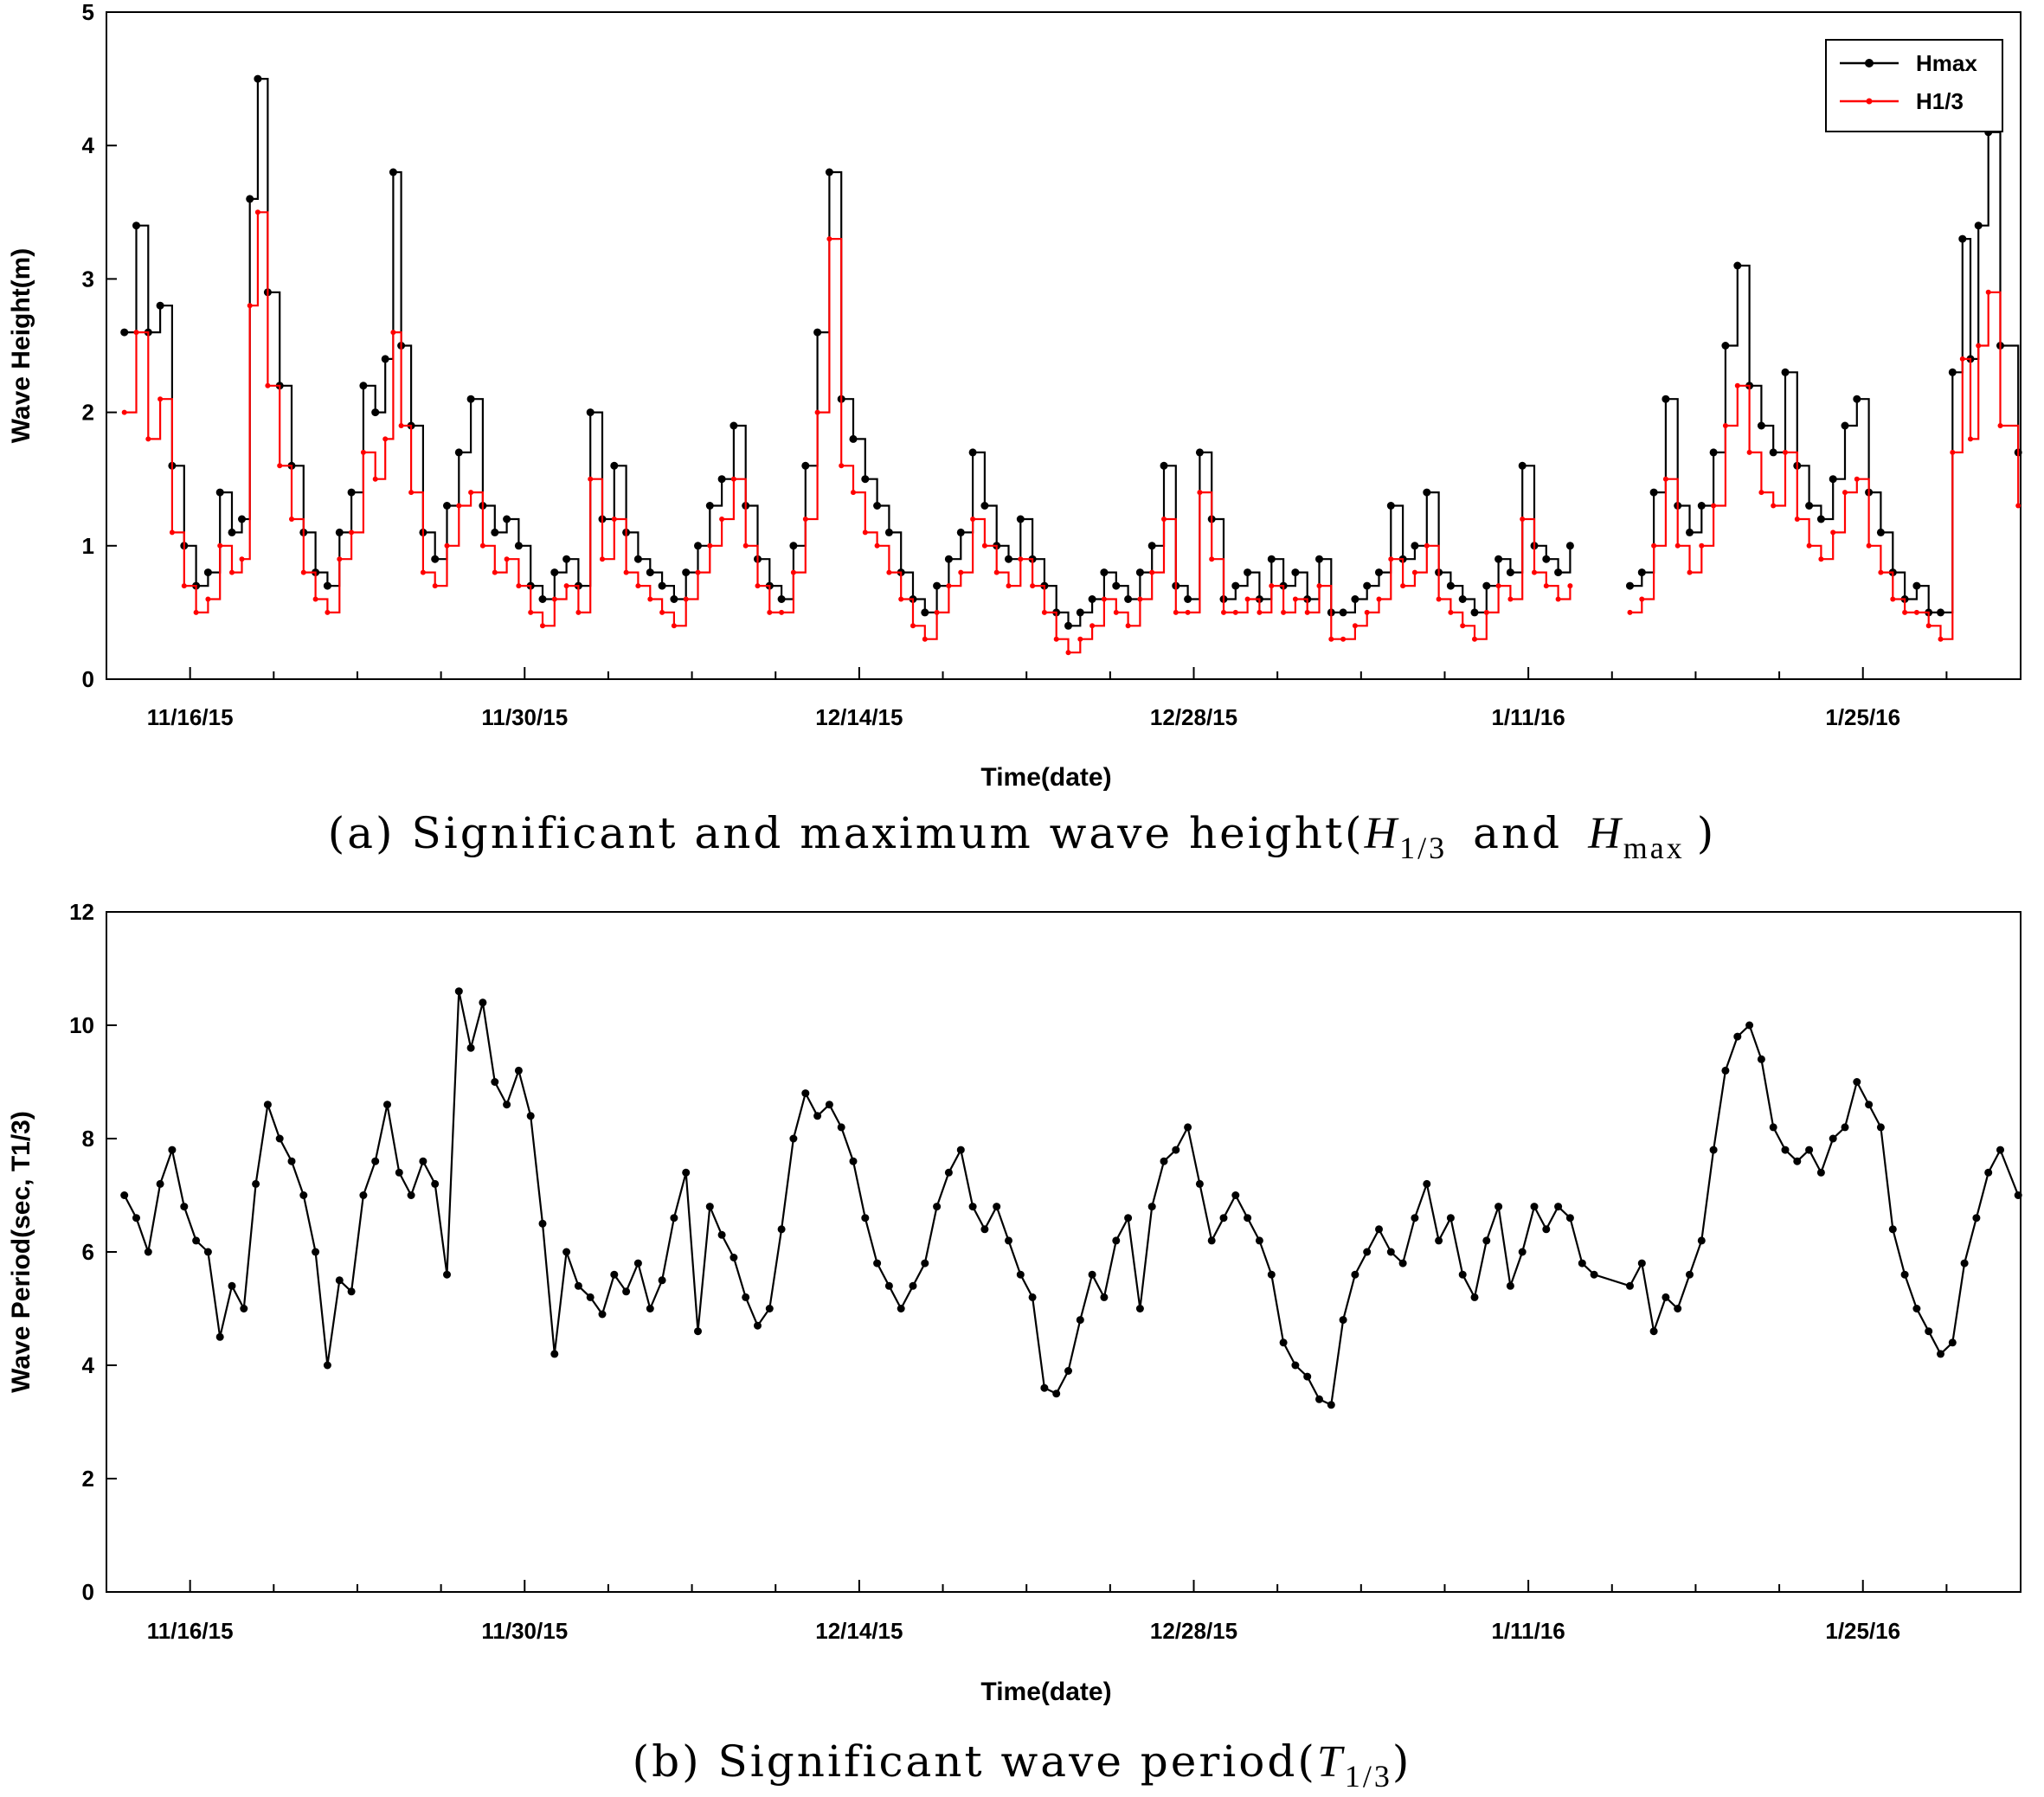 The height and width of the screenshot is (1797, 2044). I want to click on series-line, so click(1824, 465).